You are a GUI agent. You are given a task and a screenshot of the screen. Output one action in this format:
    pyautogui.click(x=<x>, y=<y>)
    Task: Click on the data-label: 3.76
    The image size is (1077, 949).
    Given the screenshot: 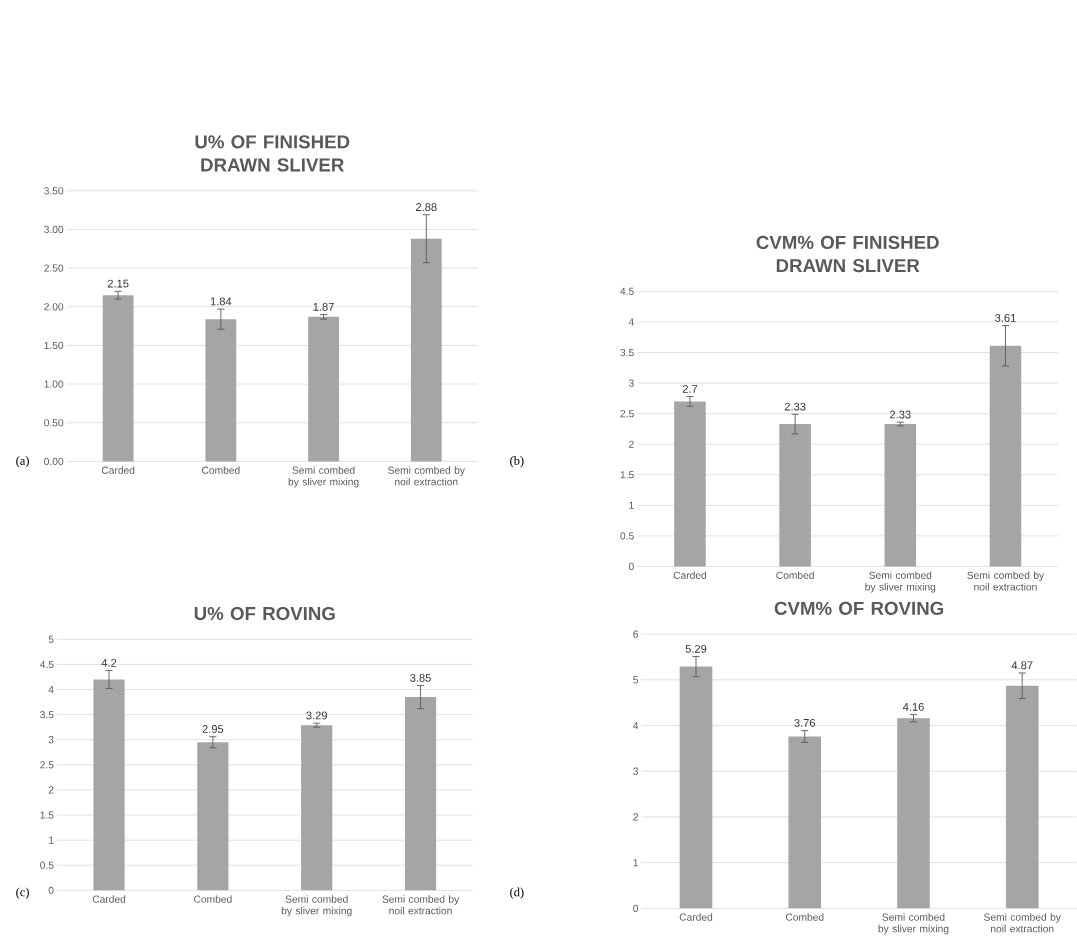 What is the action you would take?
    pyautogui.click(x=805, y=723)
    